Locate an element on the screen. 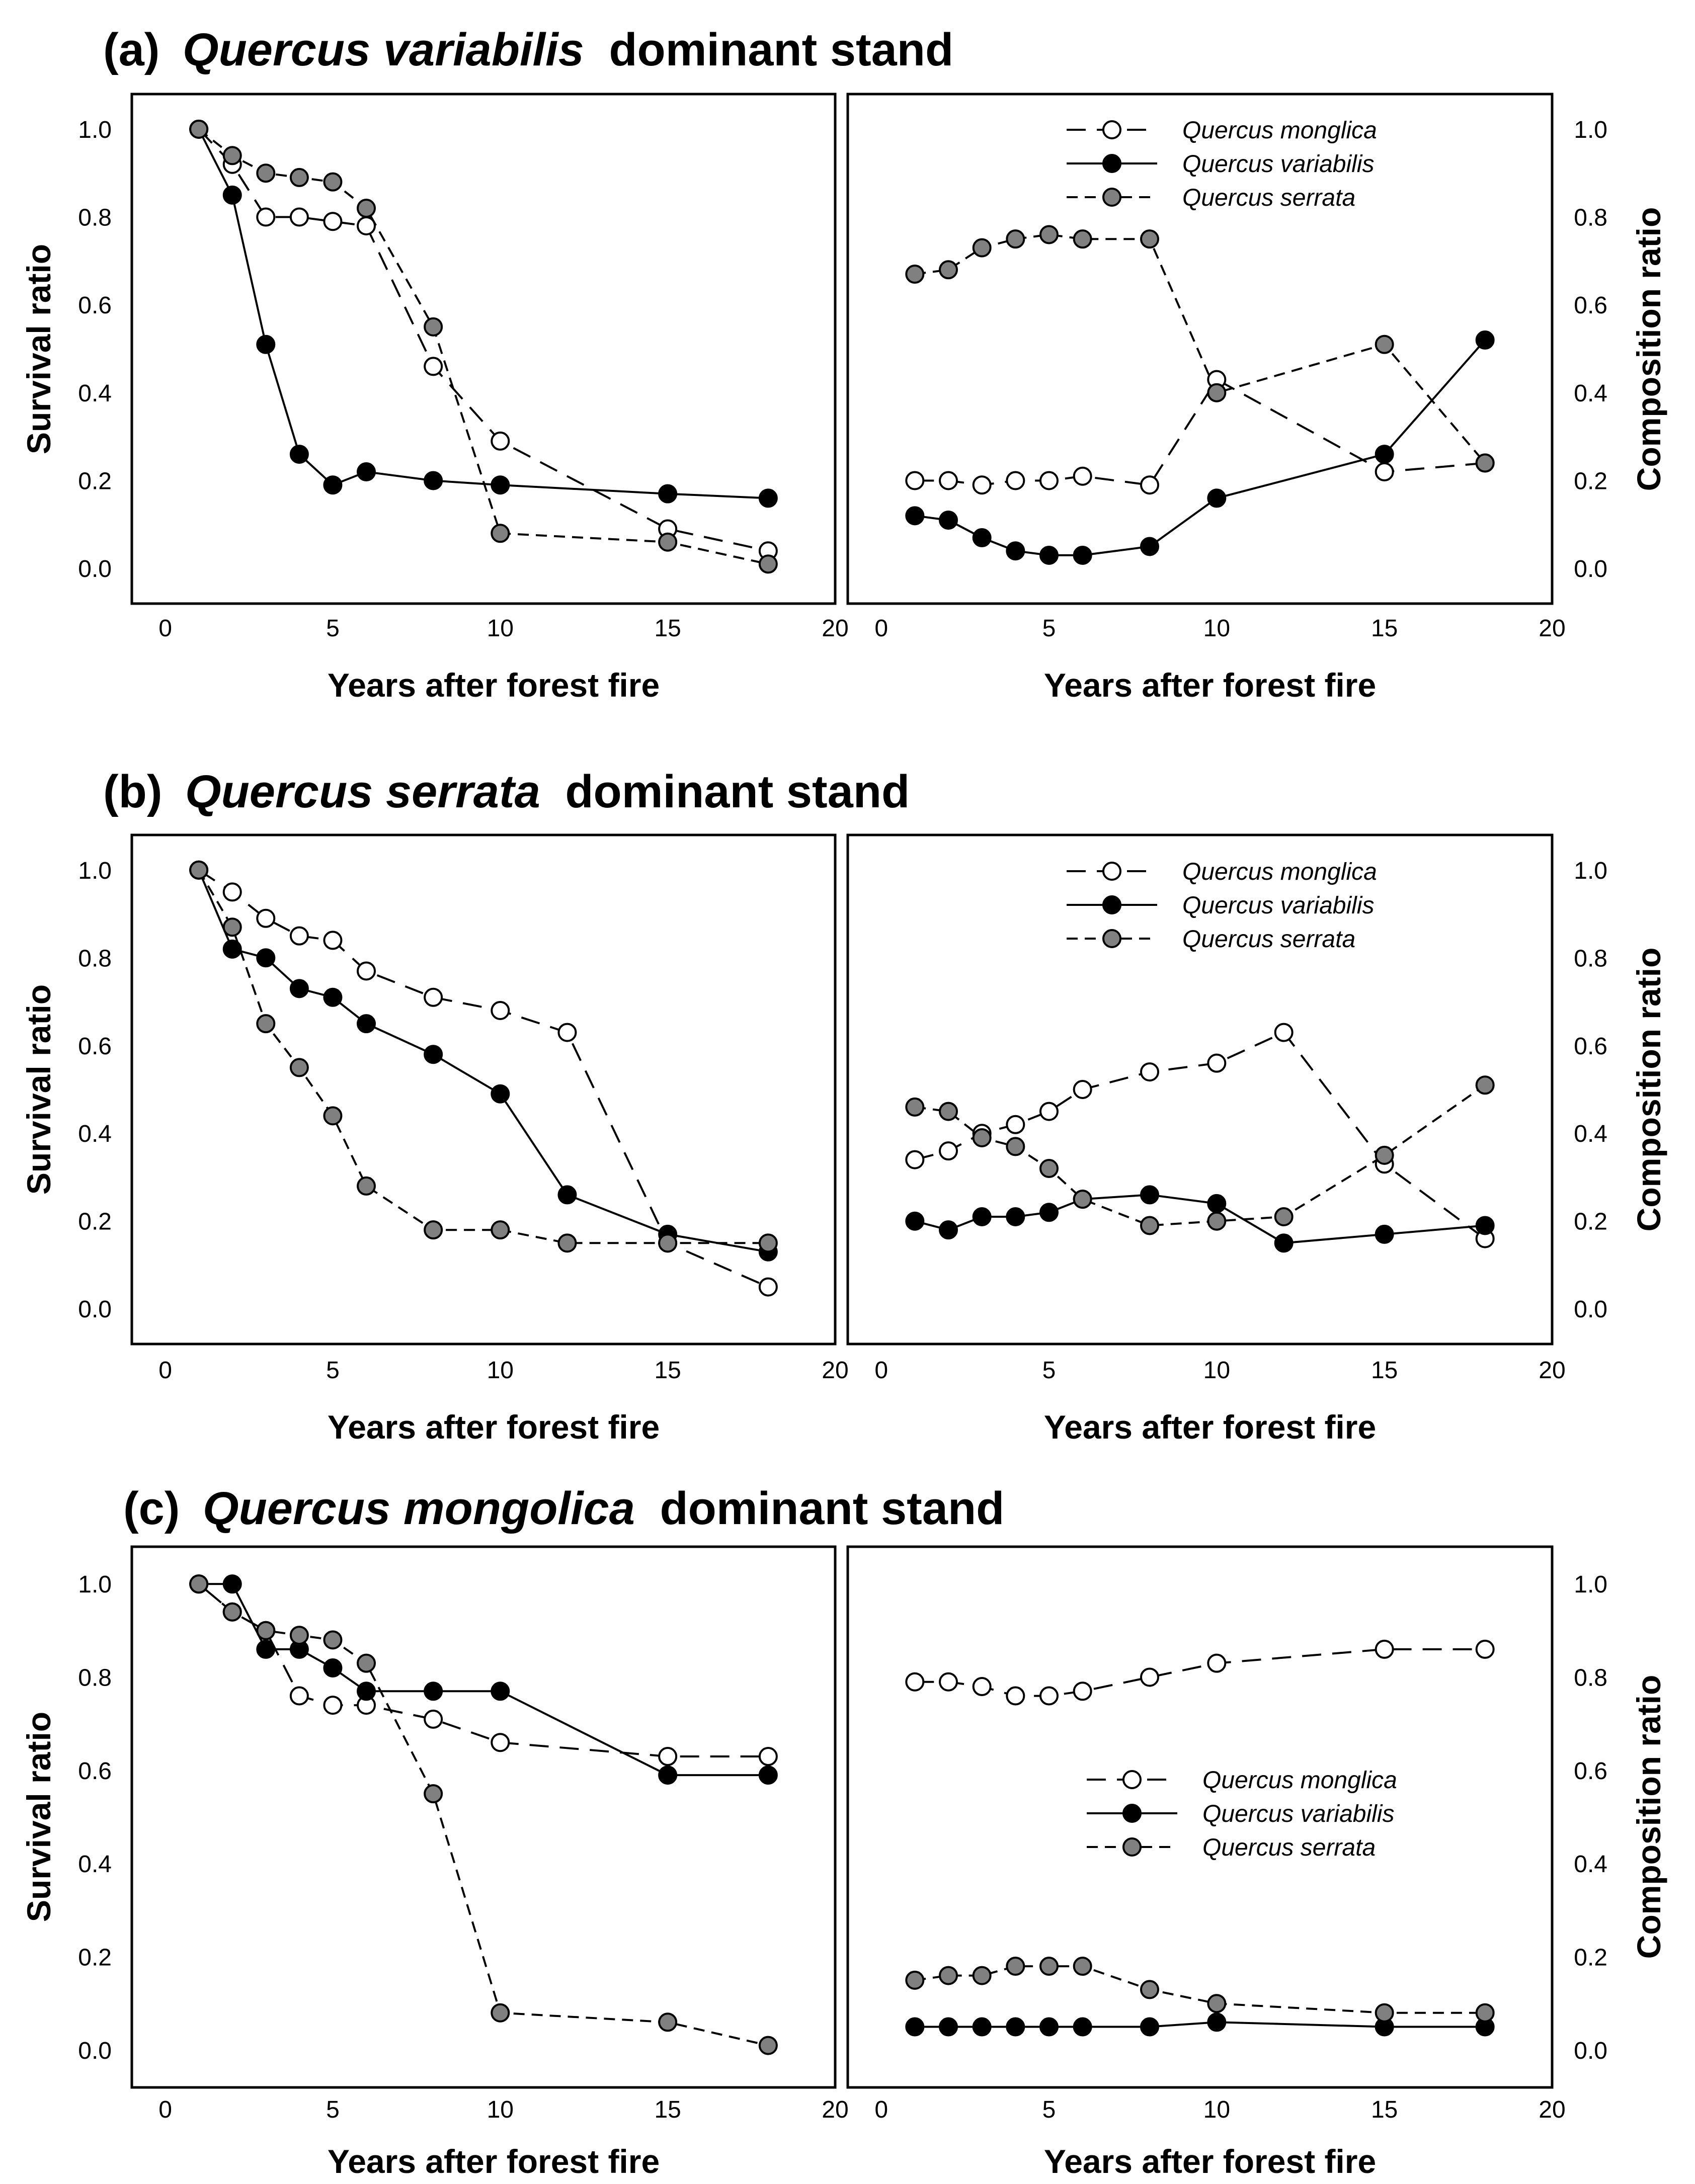 The height and width of the screenshot is (2184, 1695). panel-a-title: (a) Quercus variabilis dominant stand is located at coordinates (528, 49).